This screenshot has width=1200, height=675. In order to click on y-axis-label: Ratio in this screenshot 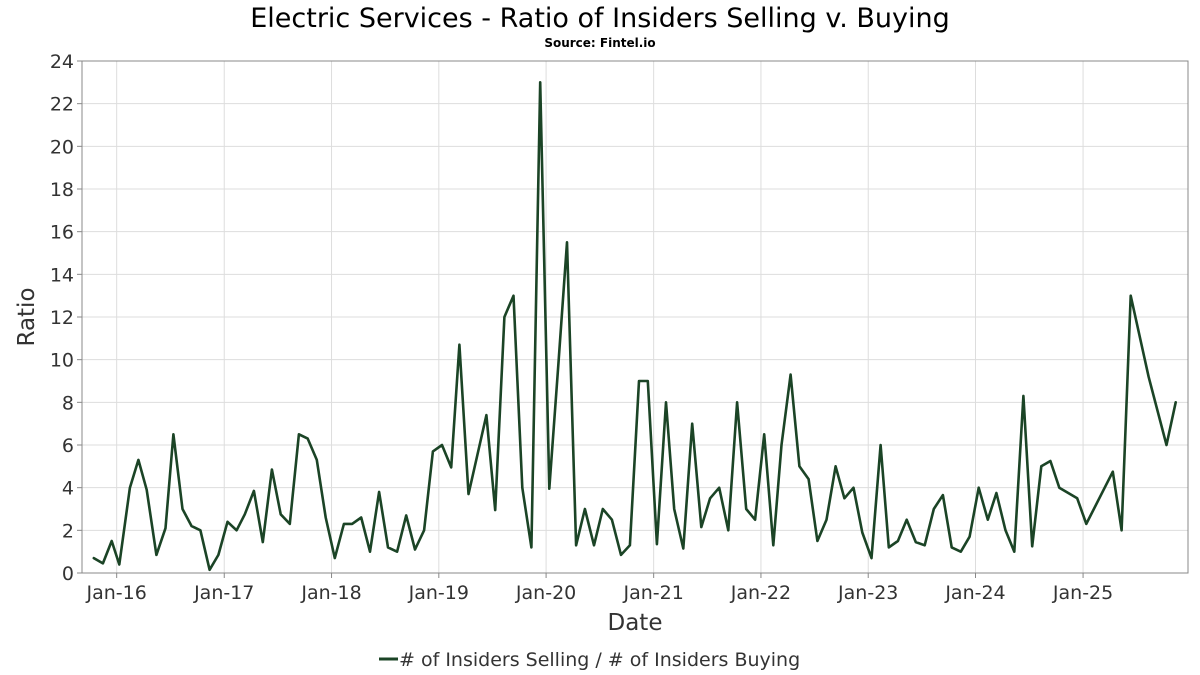, I will do `click(27, 316)`.